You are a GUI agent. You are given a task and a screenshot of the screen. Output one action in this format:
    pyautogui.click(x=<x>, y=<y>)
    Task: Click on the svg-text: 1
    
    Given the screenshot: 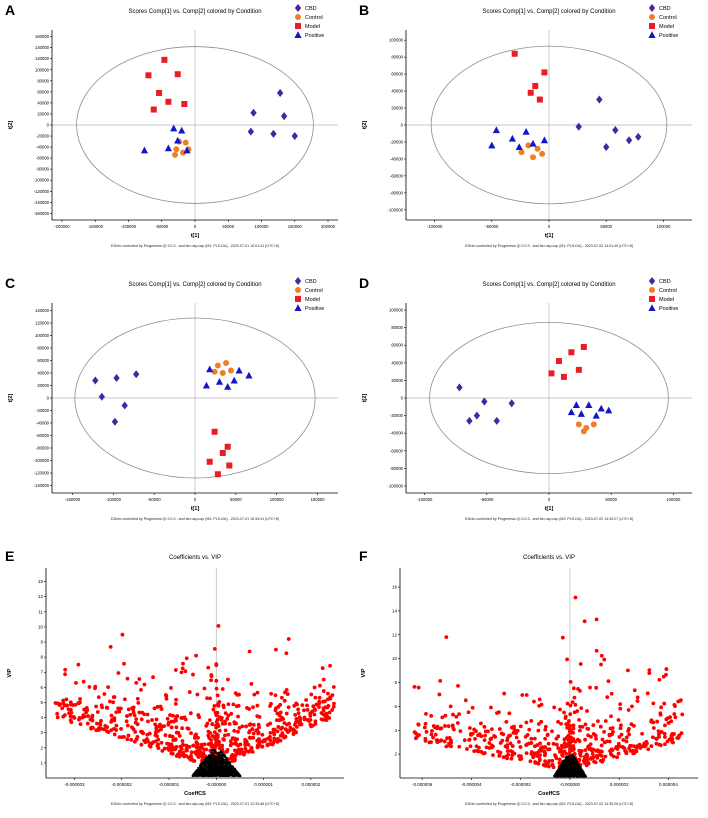 What is the action you would take?
    pyautogui.click(x=41, y=762)
    